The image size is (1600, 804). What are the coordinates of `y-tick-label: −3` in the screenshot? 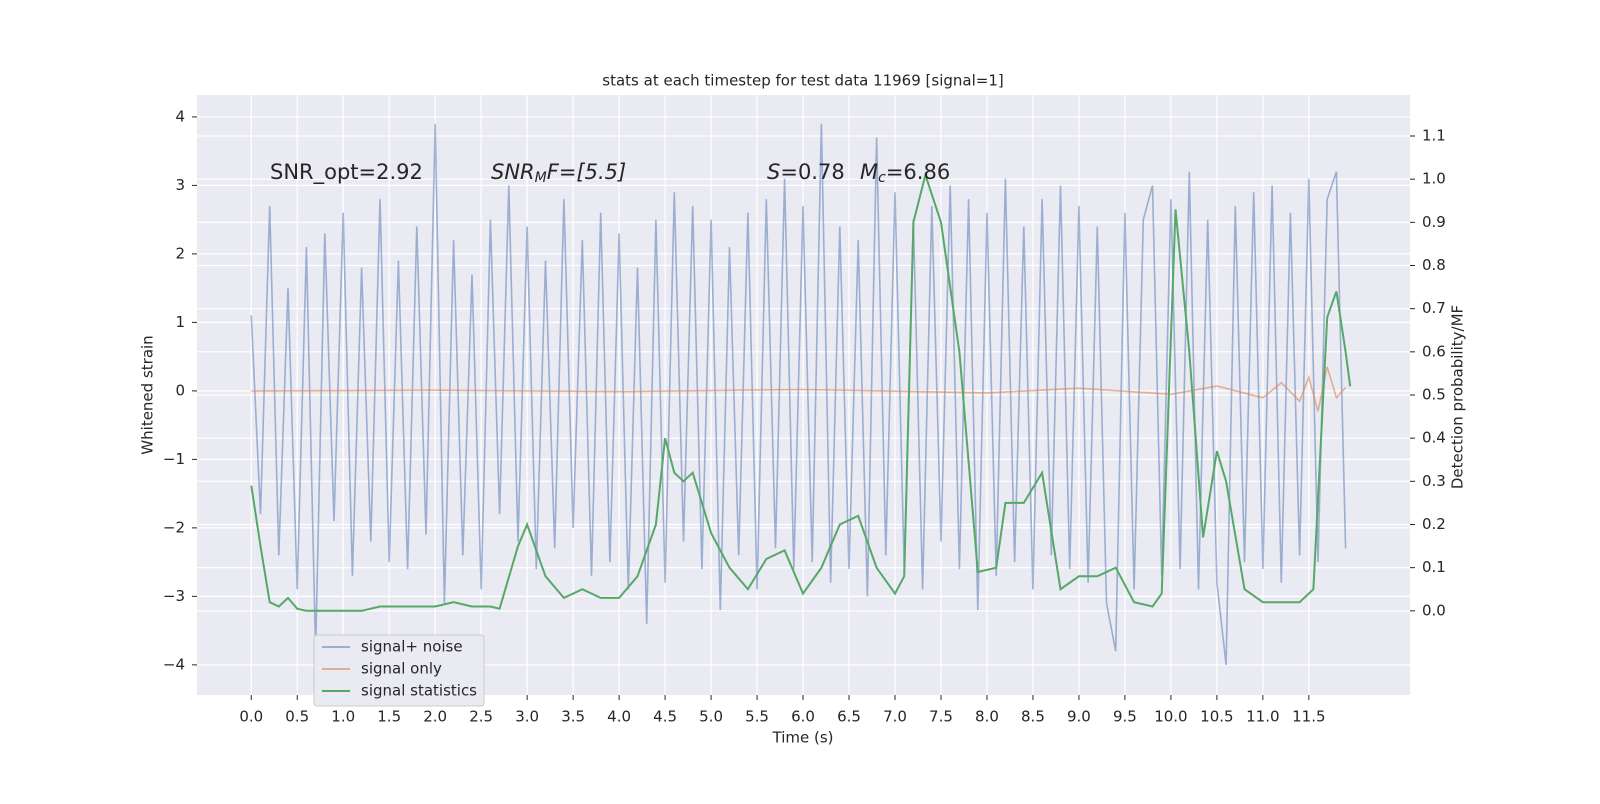 It's located at (174, 596).